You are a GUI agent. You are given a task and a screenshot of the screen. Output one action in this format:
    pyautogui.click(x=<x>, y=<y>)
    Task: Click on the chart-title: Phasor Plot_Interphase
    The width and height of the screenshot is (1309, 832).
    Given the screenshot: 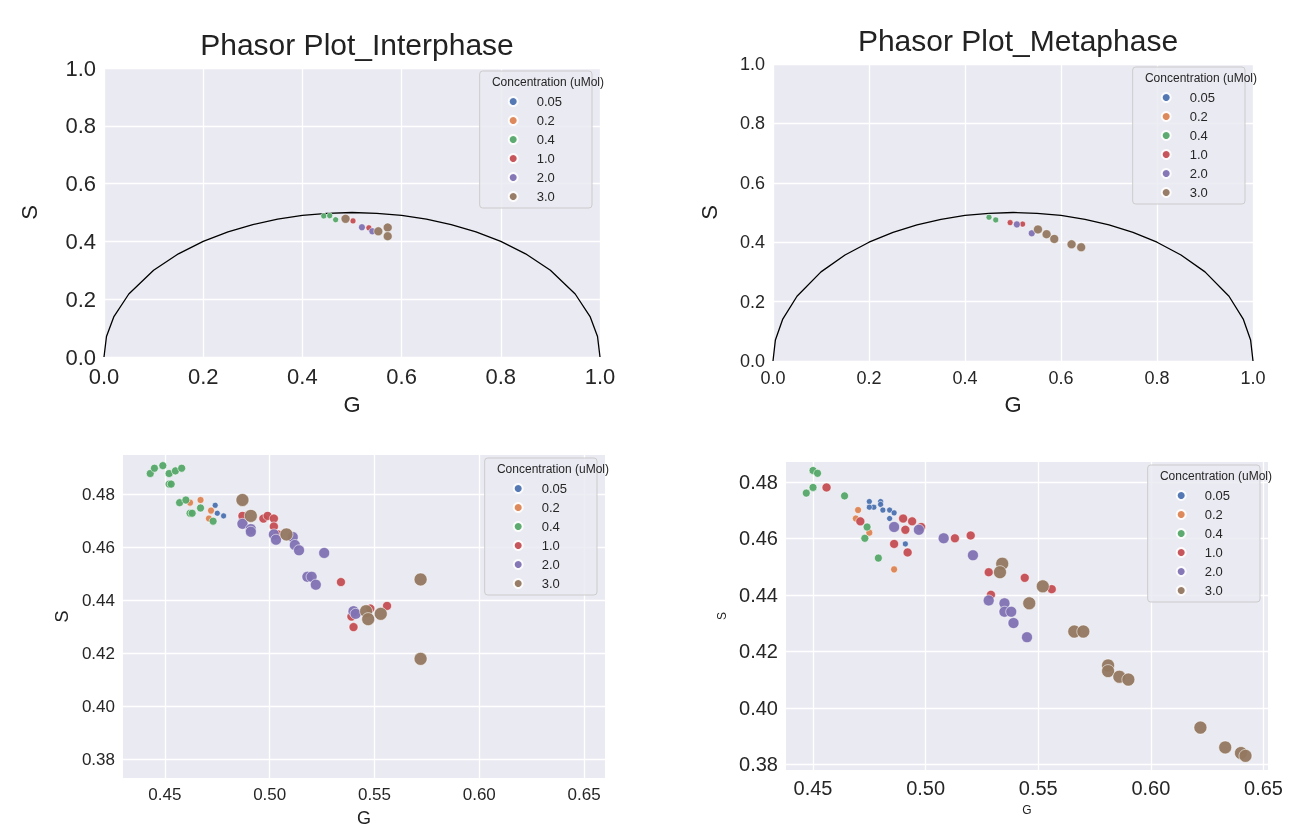 What is the action you would take?
    pyautogui.click(x=357, y=44)
    